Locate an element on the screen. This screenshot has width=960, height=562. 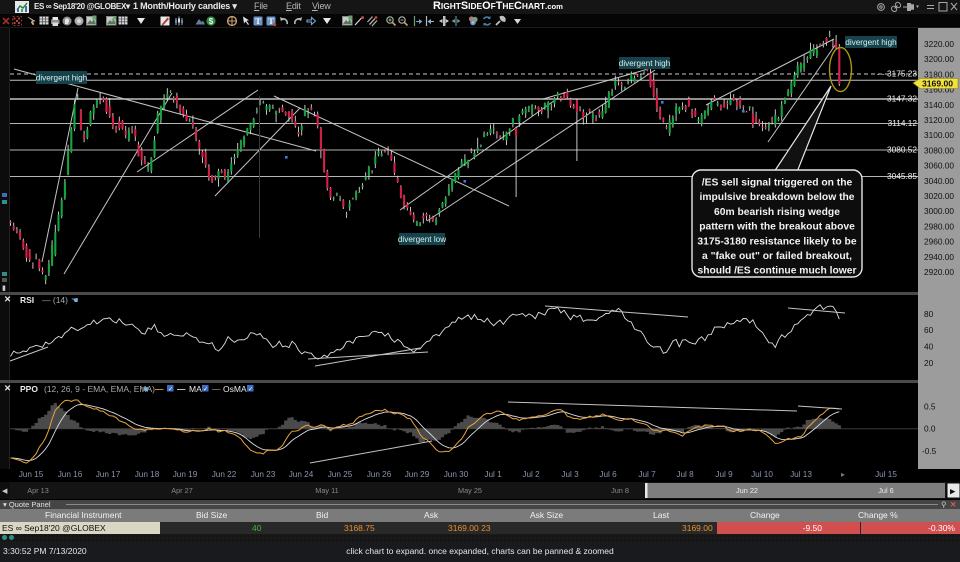
svg-text: 3040.00 is located at coordinates (939, 181).